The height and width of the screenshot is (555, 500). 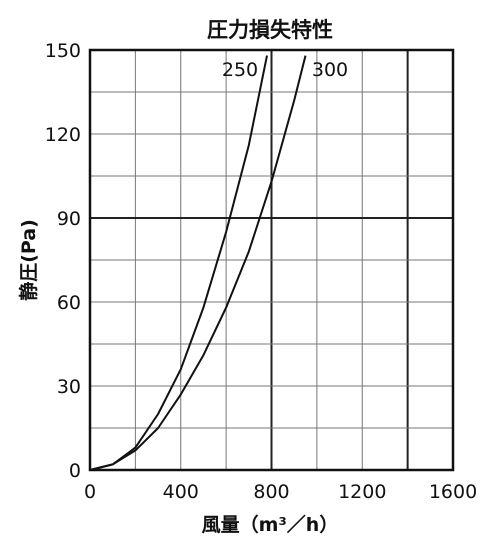 What do you see at coordinates (270, 30) in the screenshot?
I see `chart-title: 圧力損失特性` at bounding box center [270, 30].